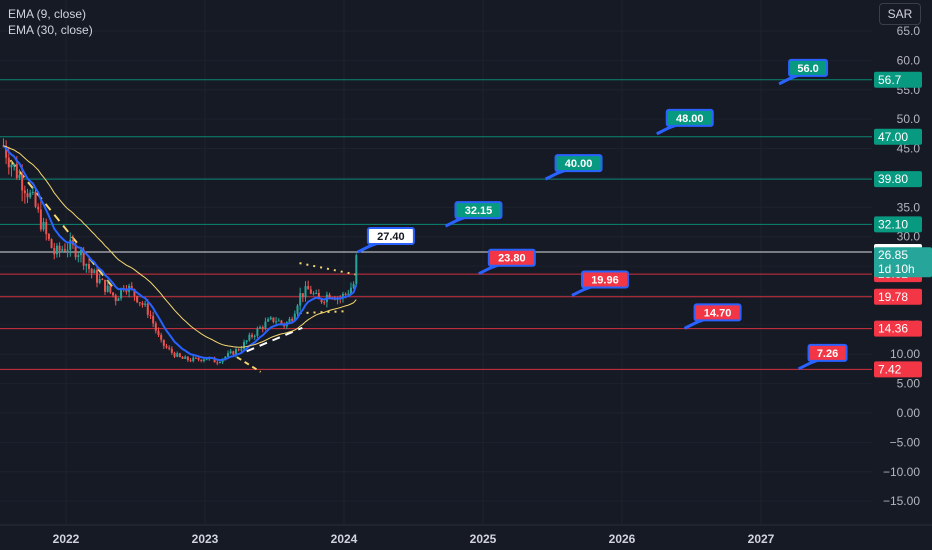 The height and width of the screenshot is (550, 932). Describe the element at coordinates (512, 259) in the screenshot. I see `callout-label: 23.80` at that location.